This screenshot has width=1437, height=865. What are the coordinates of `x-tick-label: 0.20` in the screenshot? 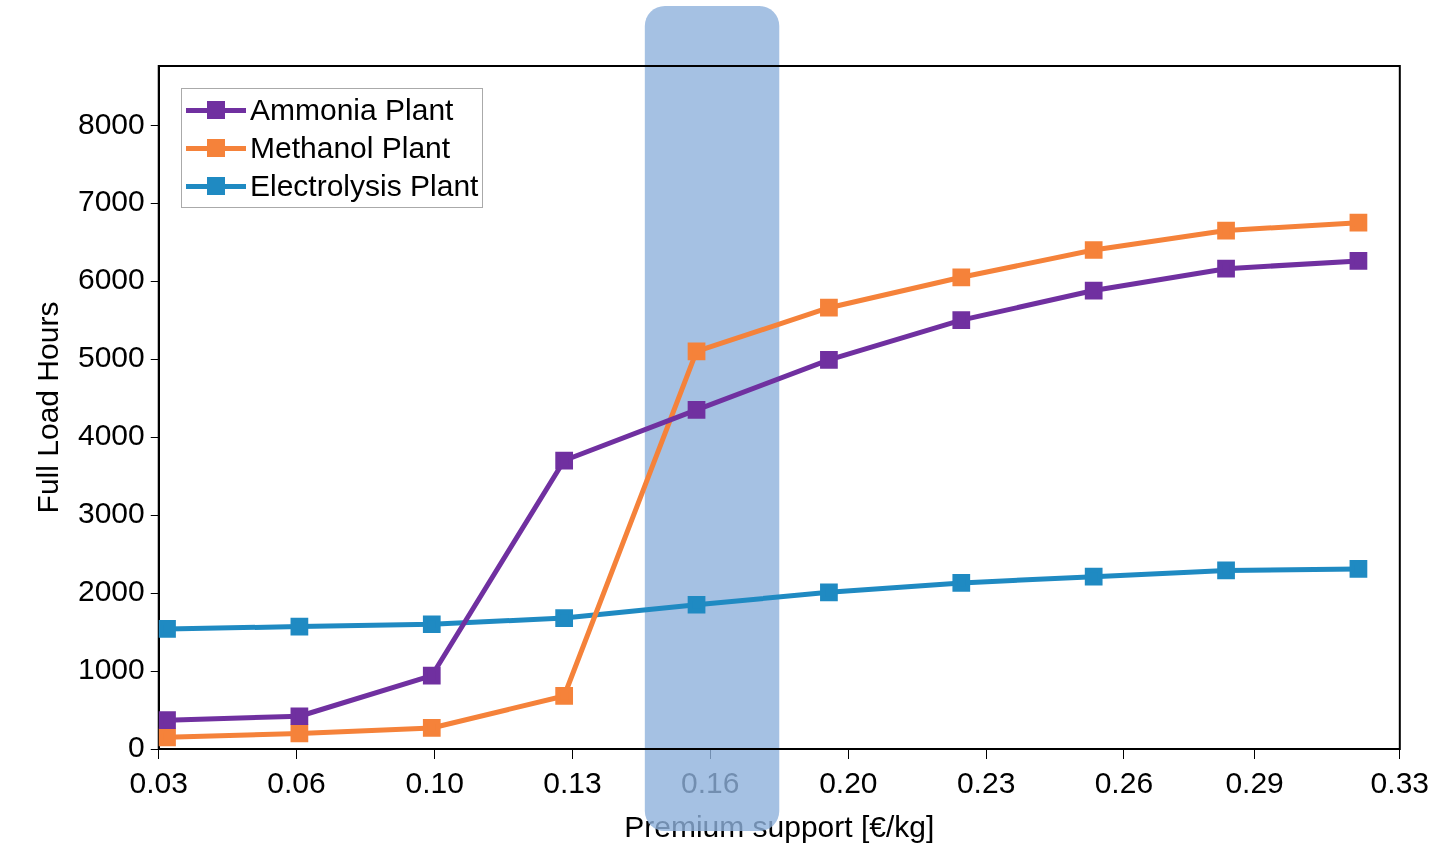 It's located at (848, 783).